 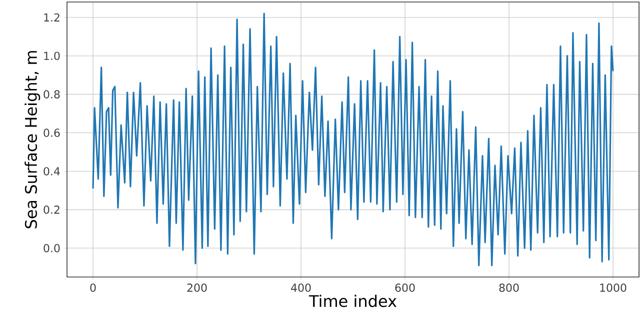 I want to click on y-tick-label: 1.2, so click(x=52, y=17).